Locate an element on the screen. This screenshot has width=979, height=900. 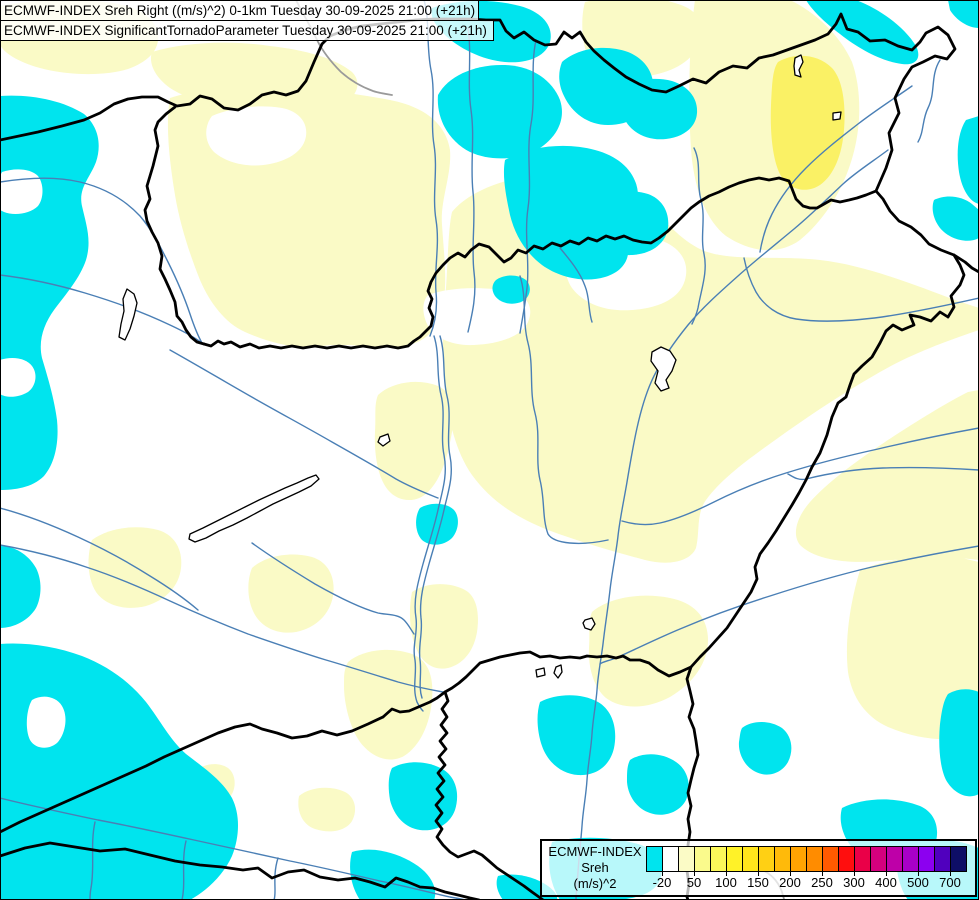
legend-units-label: (m/s)^2 is located at coordinates (595, 883).